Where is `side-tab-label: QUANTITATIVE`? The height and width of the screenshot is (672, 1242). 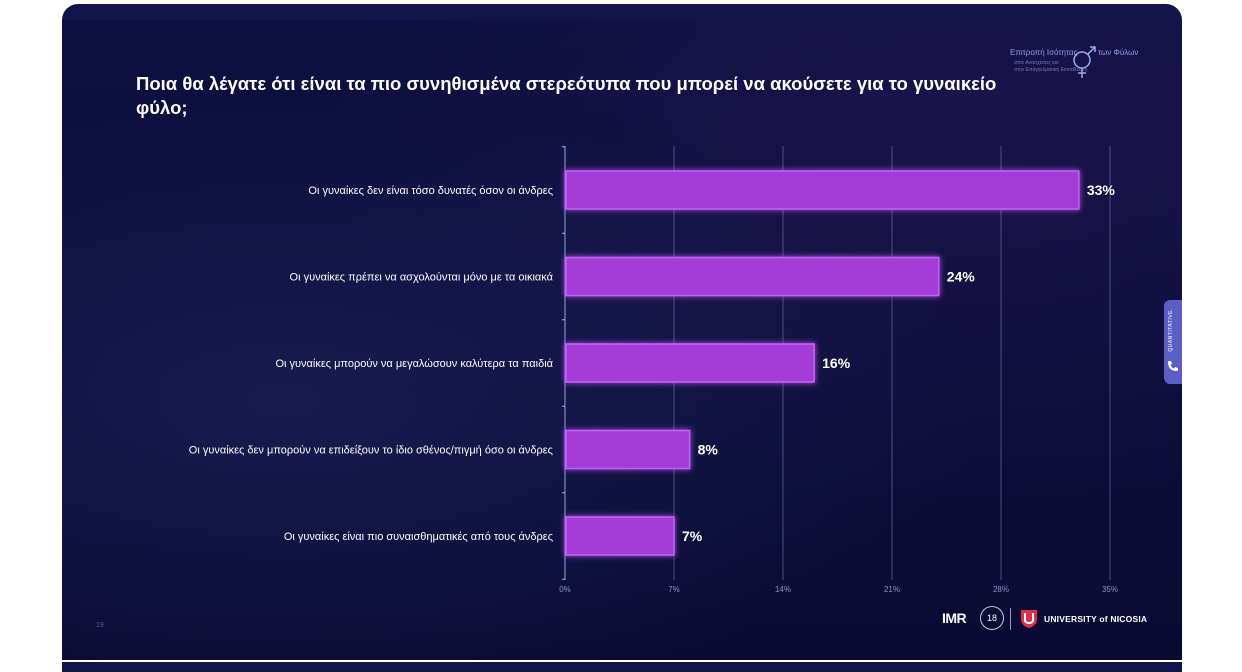
side-tab-label: QUANTITATIVE is located at coordinates (1171, 331).